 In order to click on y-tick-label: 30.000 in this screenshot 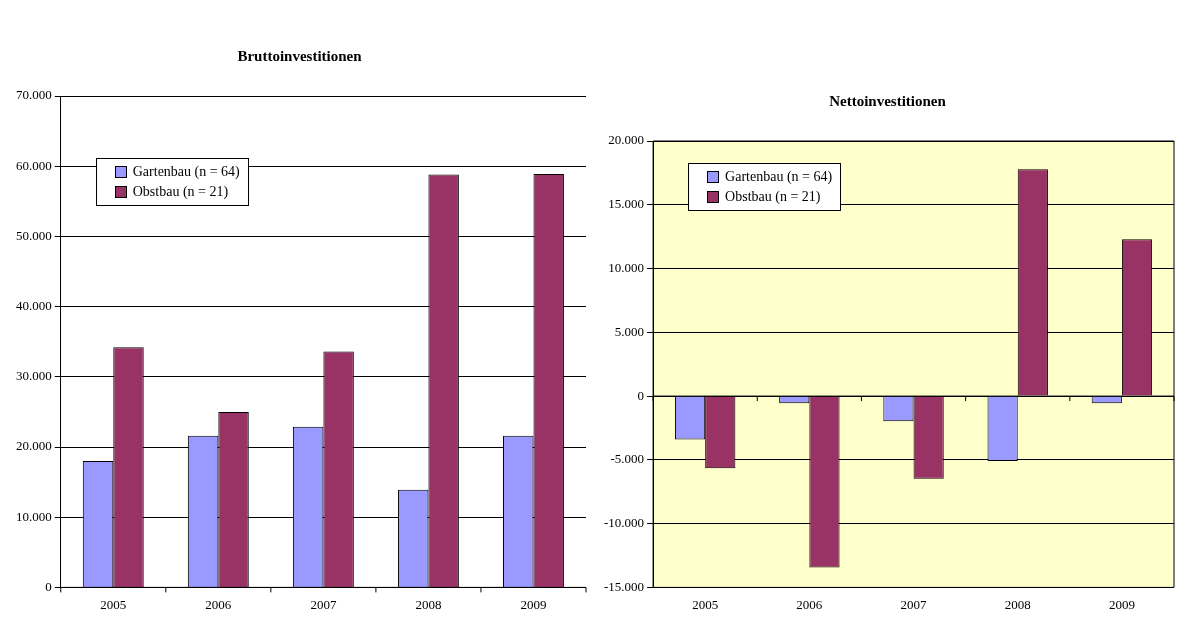, I will do `click(34, 376)`.